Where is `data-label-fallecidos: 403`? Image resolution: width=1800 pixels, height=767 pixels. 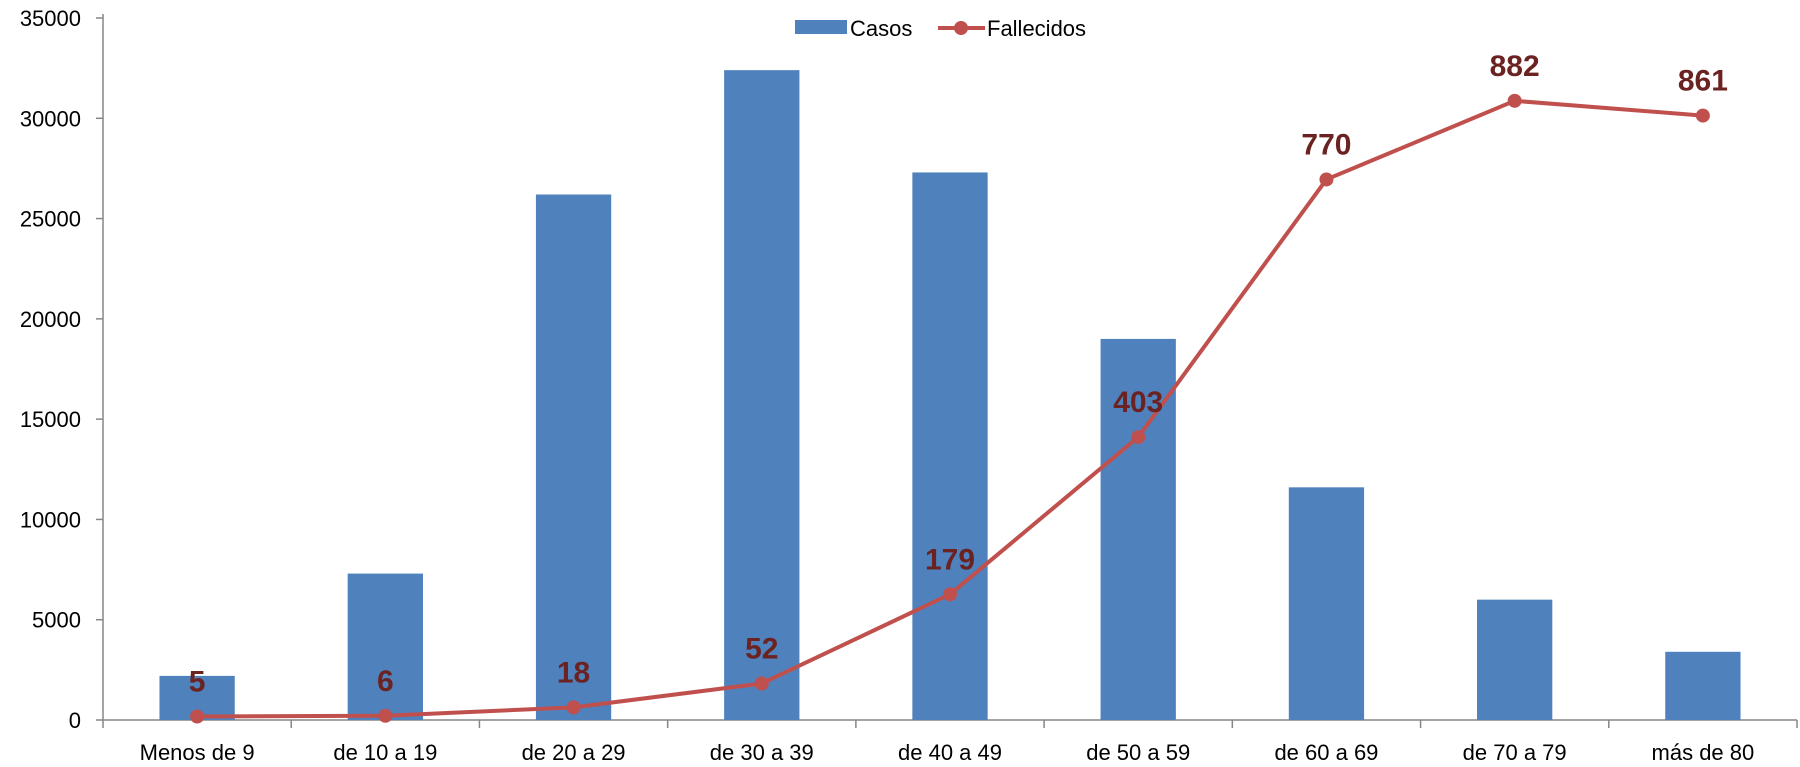 data-label-fallecidos: 403 is located at coordinates (1138, 402).